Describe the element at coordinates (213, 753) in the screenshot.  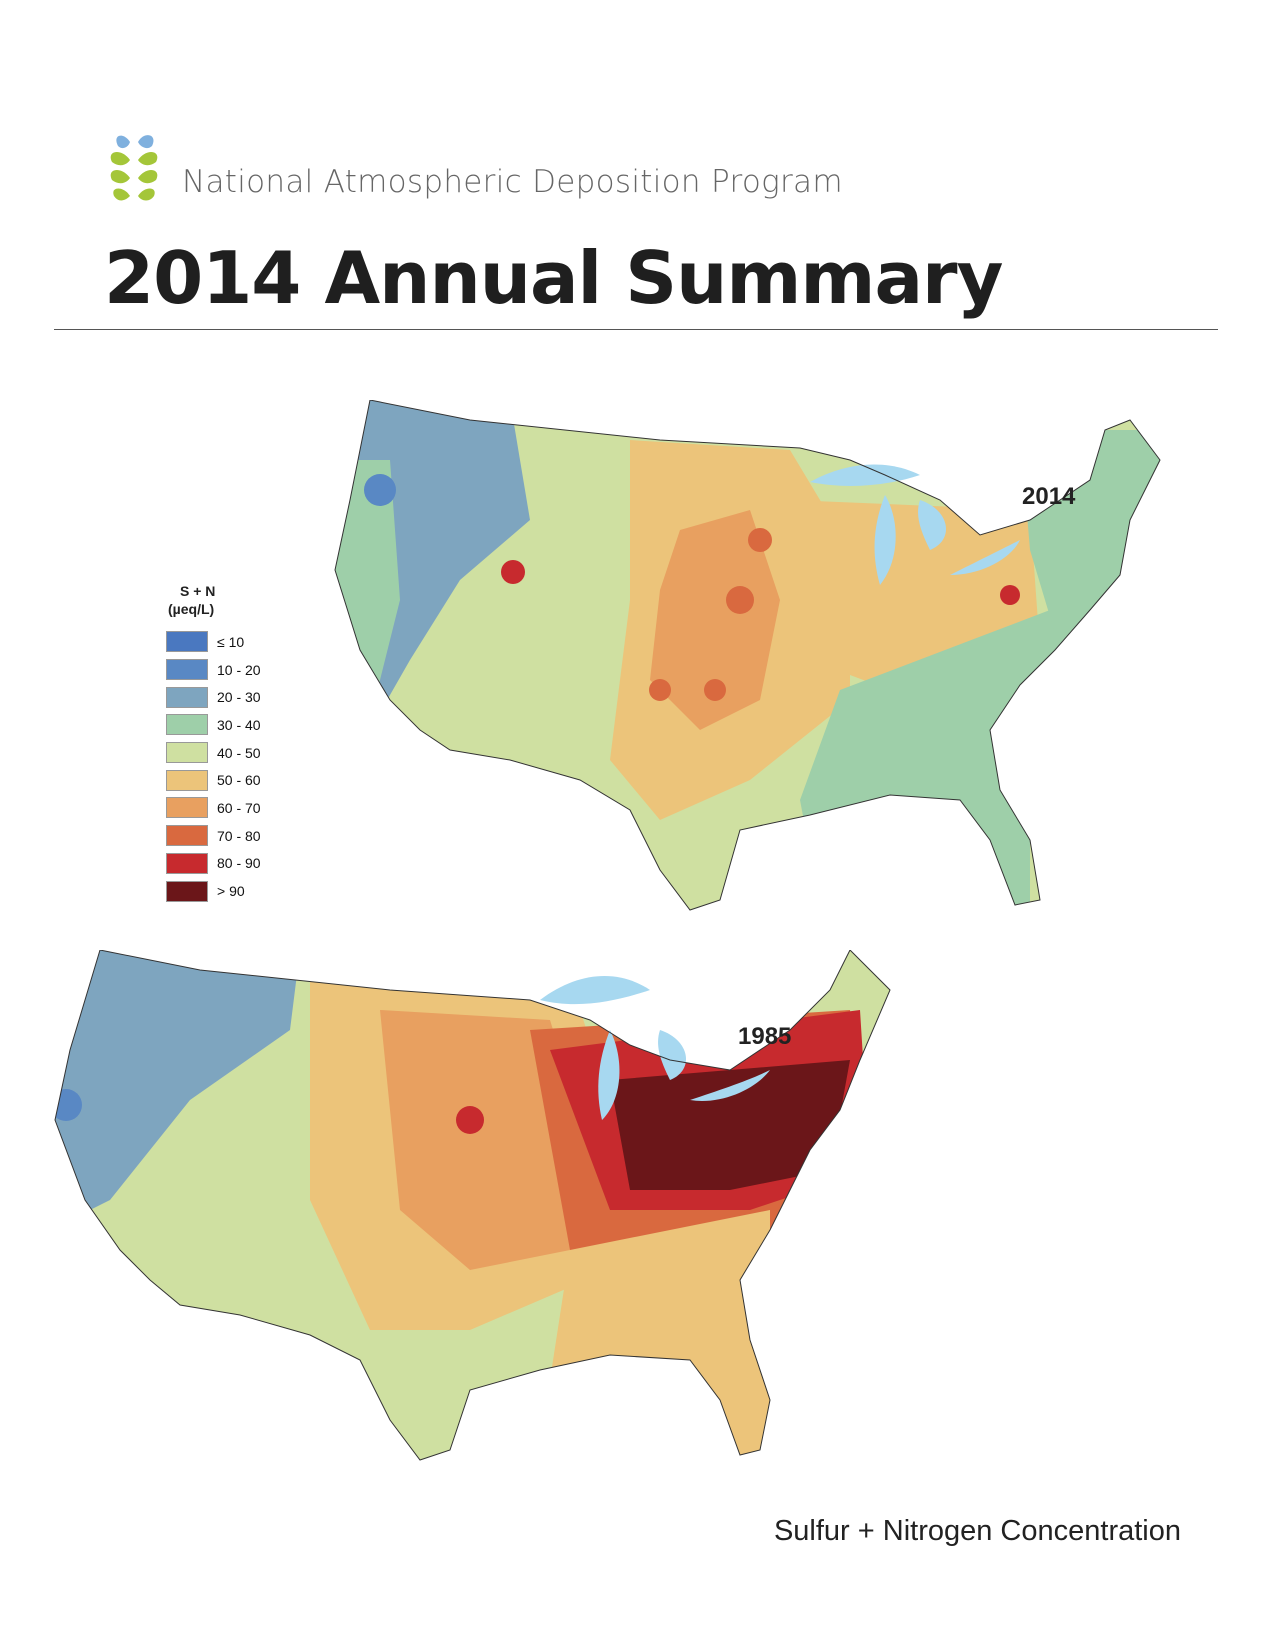
I see `legend-item: 40 - 50` at that location.